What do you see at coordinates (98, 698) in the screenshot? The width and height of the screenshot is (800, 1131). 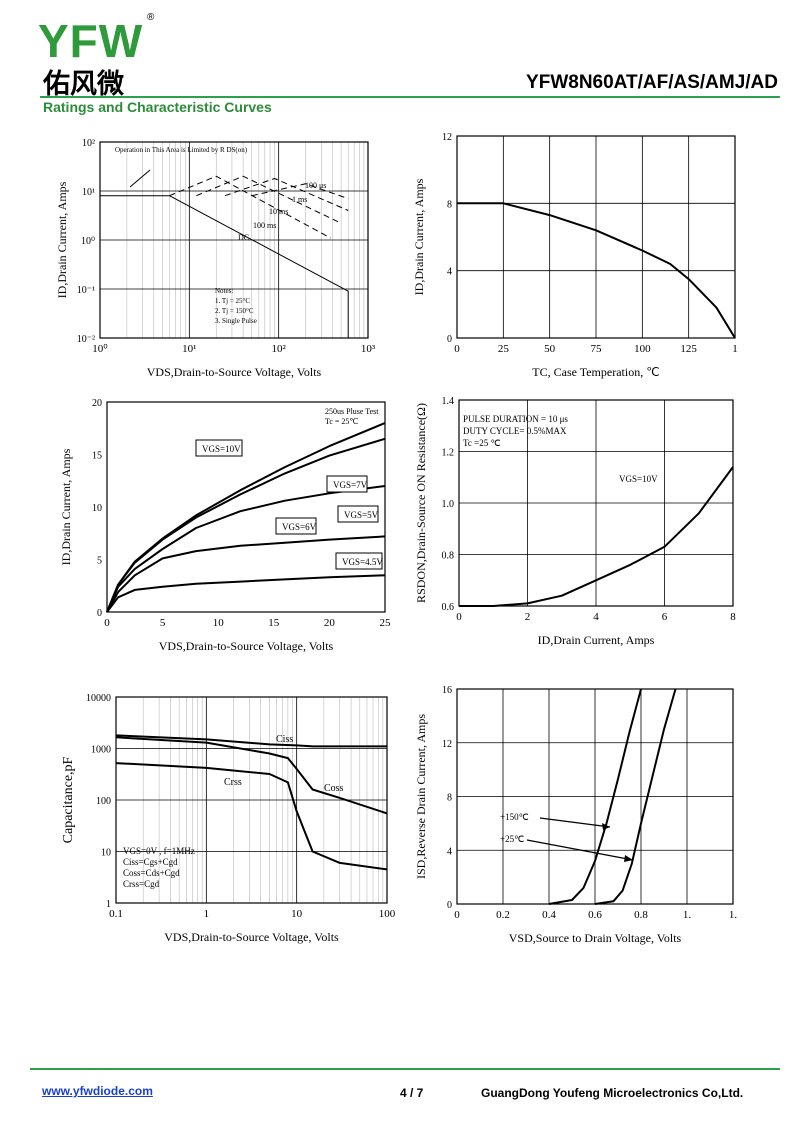 I see `y-tick-label: 10000` at bounding box center [98, 698].